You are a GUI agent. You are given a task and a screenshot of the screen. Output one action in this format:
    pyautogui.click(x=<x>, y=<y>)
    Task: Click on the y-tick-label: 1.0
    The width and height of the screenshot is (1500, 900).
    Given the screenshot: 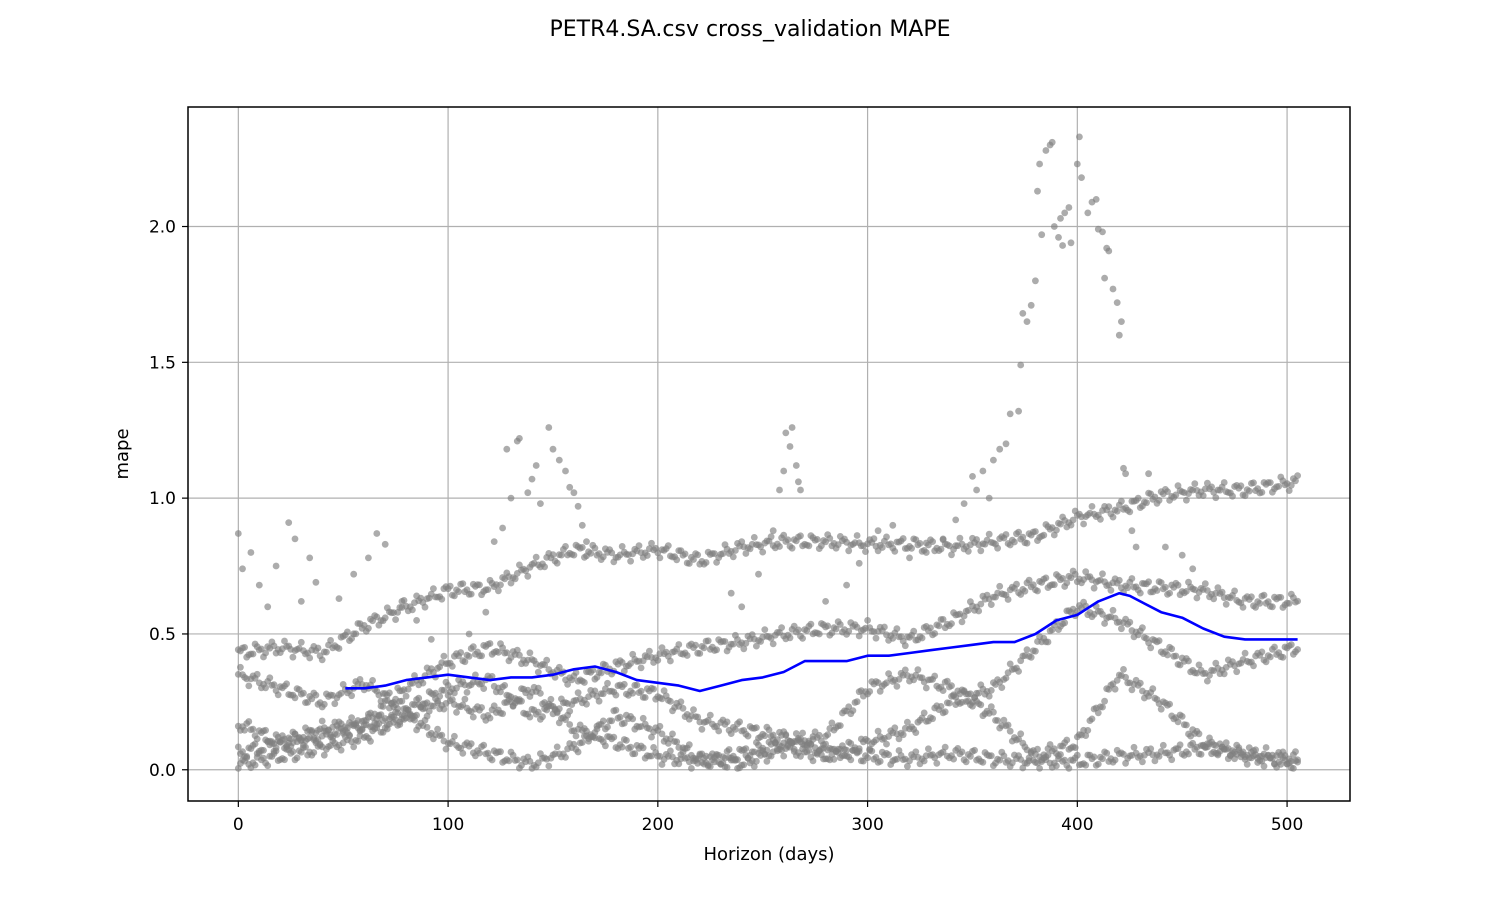 What is the action you would take?
    pyautogui.click(x=162, y=499)
    